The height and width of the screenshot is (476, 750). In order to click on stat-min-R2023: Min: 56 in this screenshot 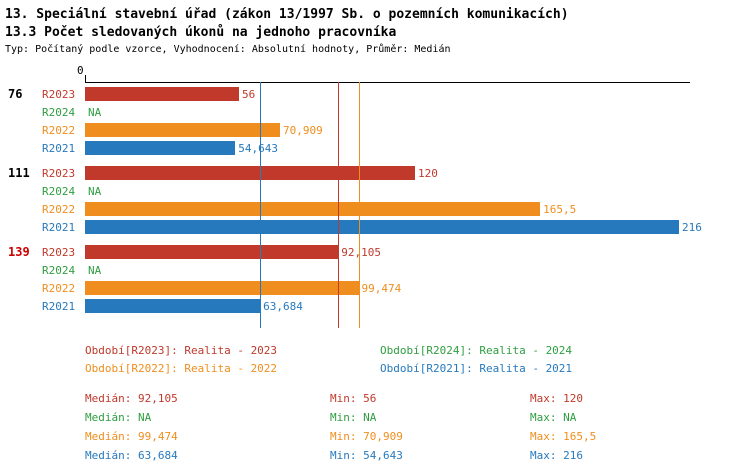, I will do `click(353, 398)`.